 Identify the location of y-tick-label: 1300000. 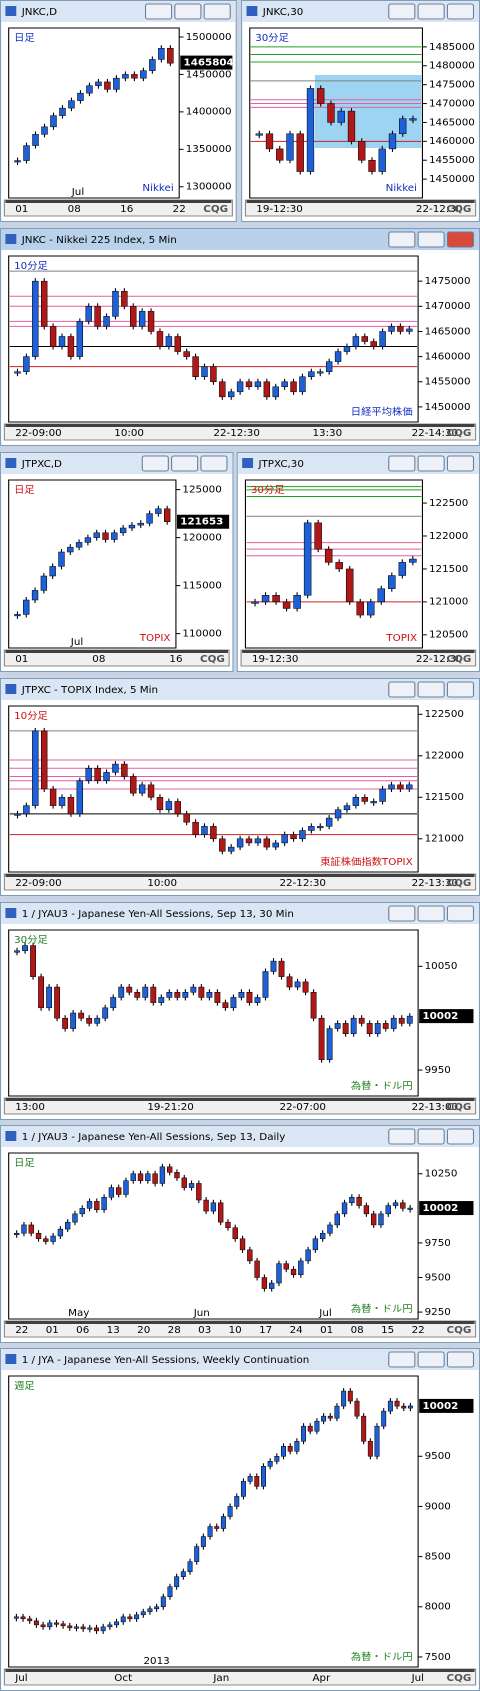
(209, 187).